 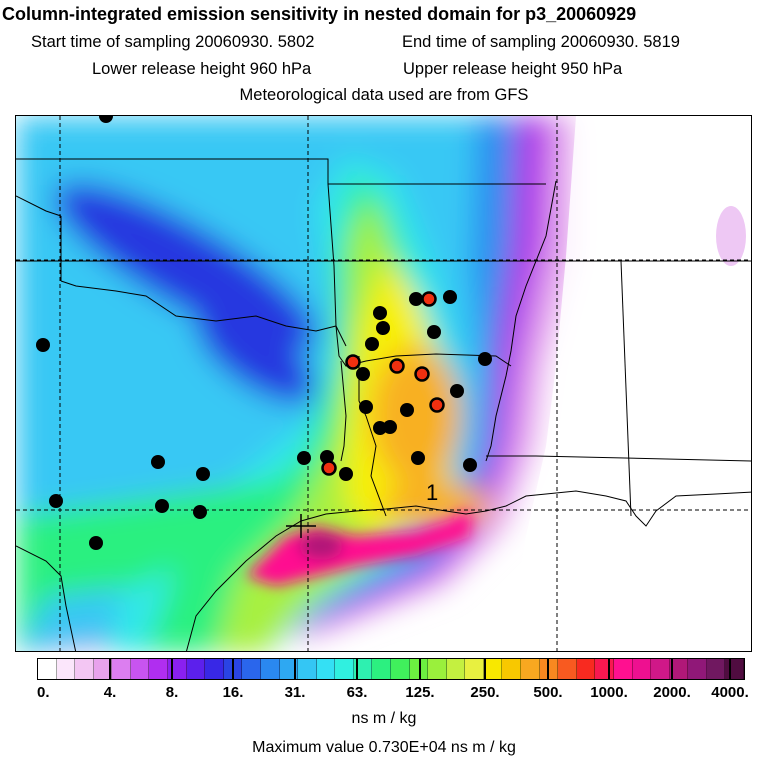 I want to click on start-time-text: Start time of sampling 20060930. 5802, so click(x=173, y=42).